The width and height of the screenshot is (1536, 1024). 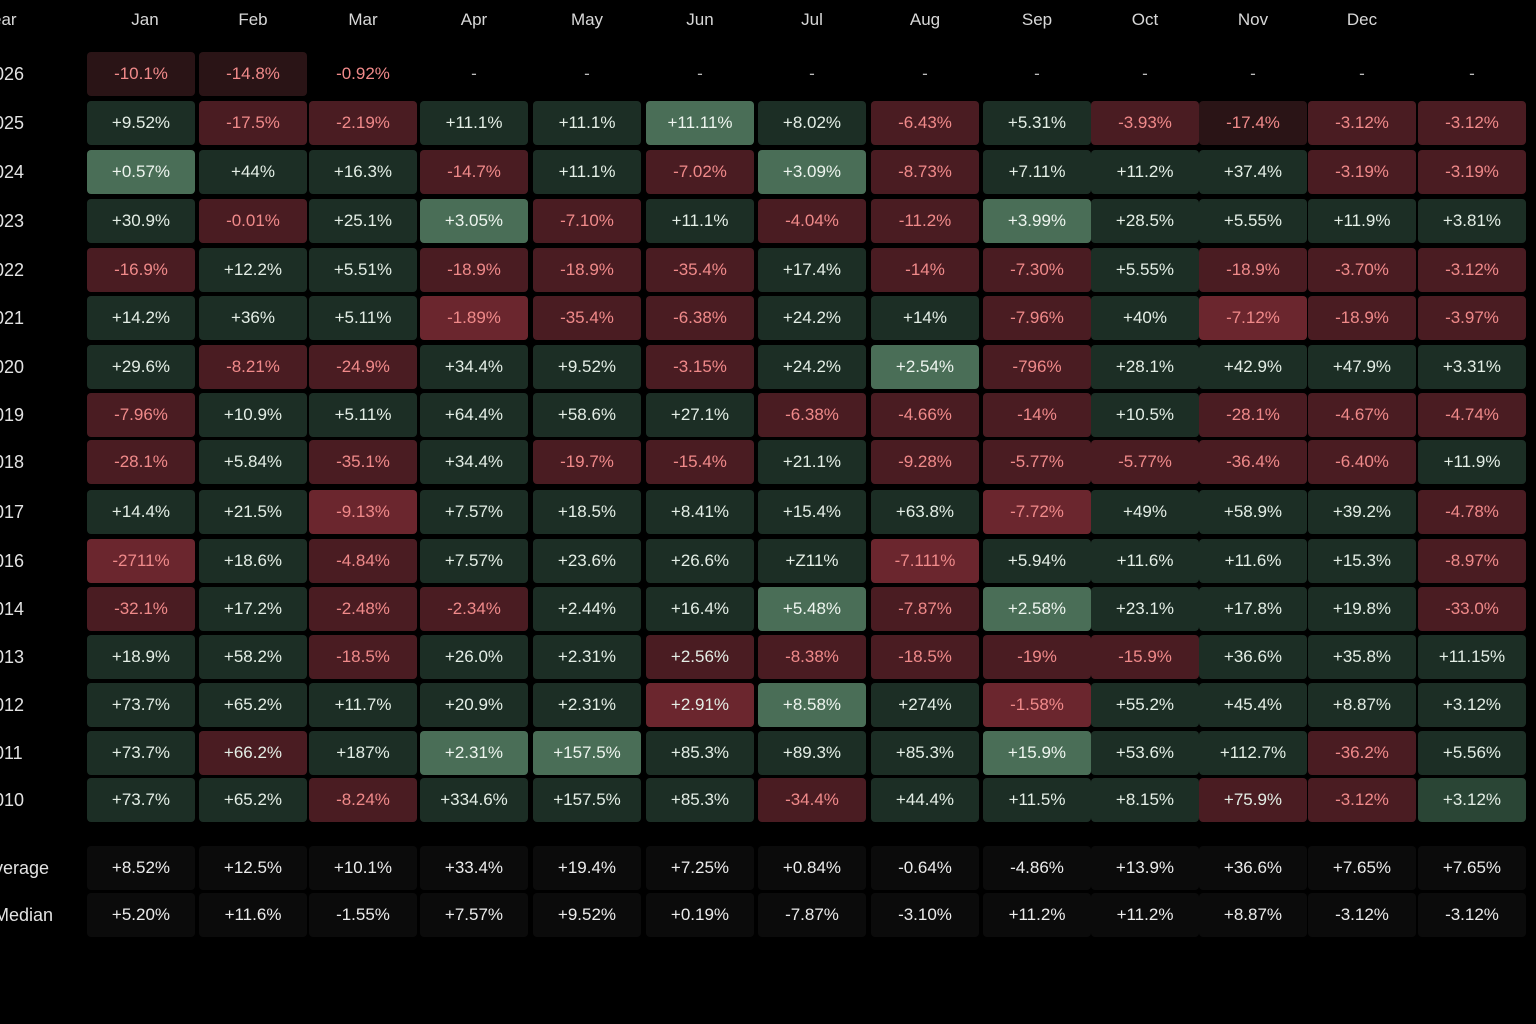 I want to click on heatmap-cell: +5.31%, so click(x=1037, y=123).